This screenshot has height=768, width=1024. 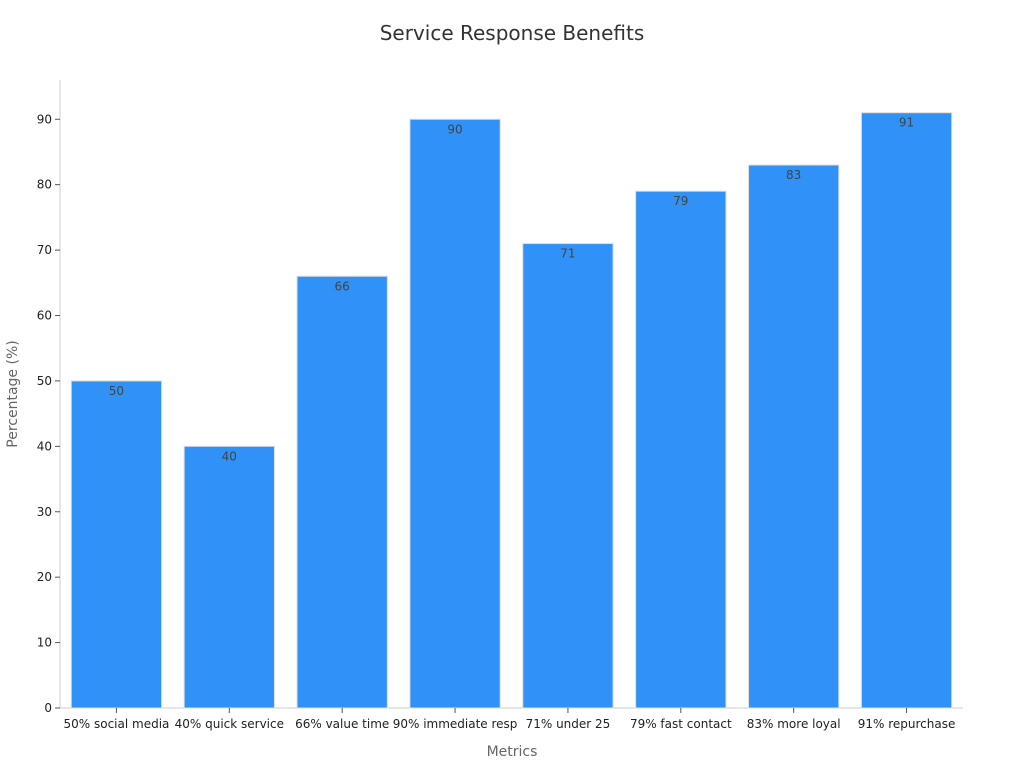 What do you see at coordinates (44, 381) in the screenshot?
I see `y-tick-label: 50` at bounding box center [44, 381].